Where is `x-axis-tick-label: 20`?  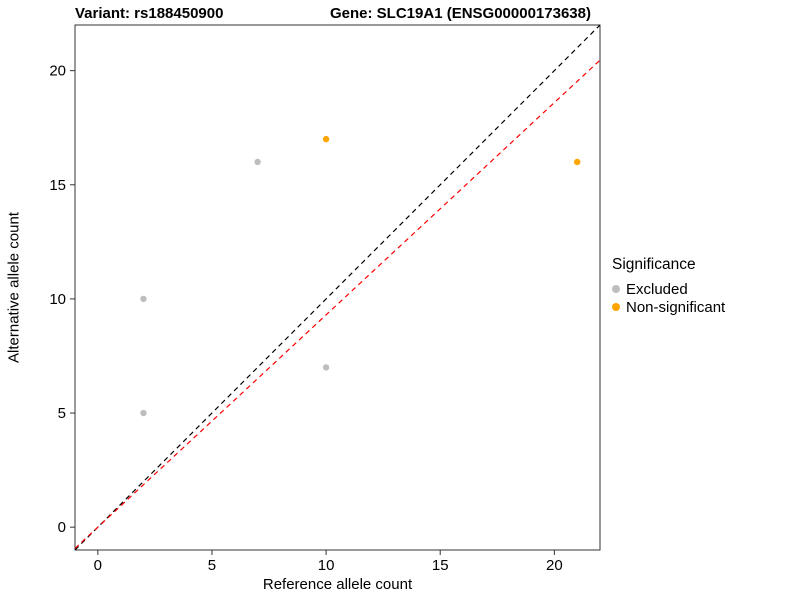
x-axis-tick-label: 20 is located at coordinates (554, 565).